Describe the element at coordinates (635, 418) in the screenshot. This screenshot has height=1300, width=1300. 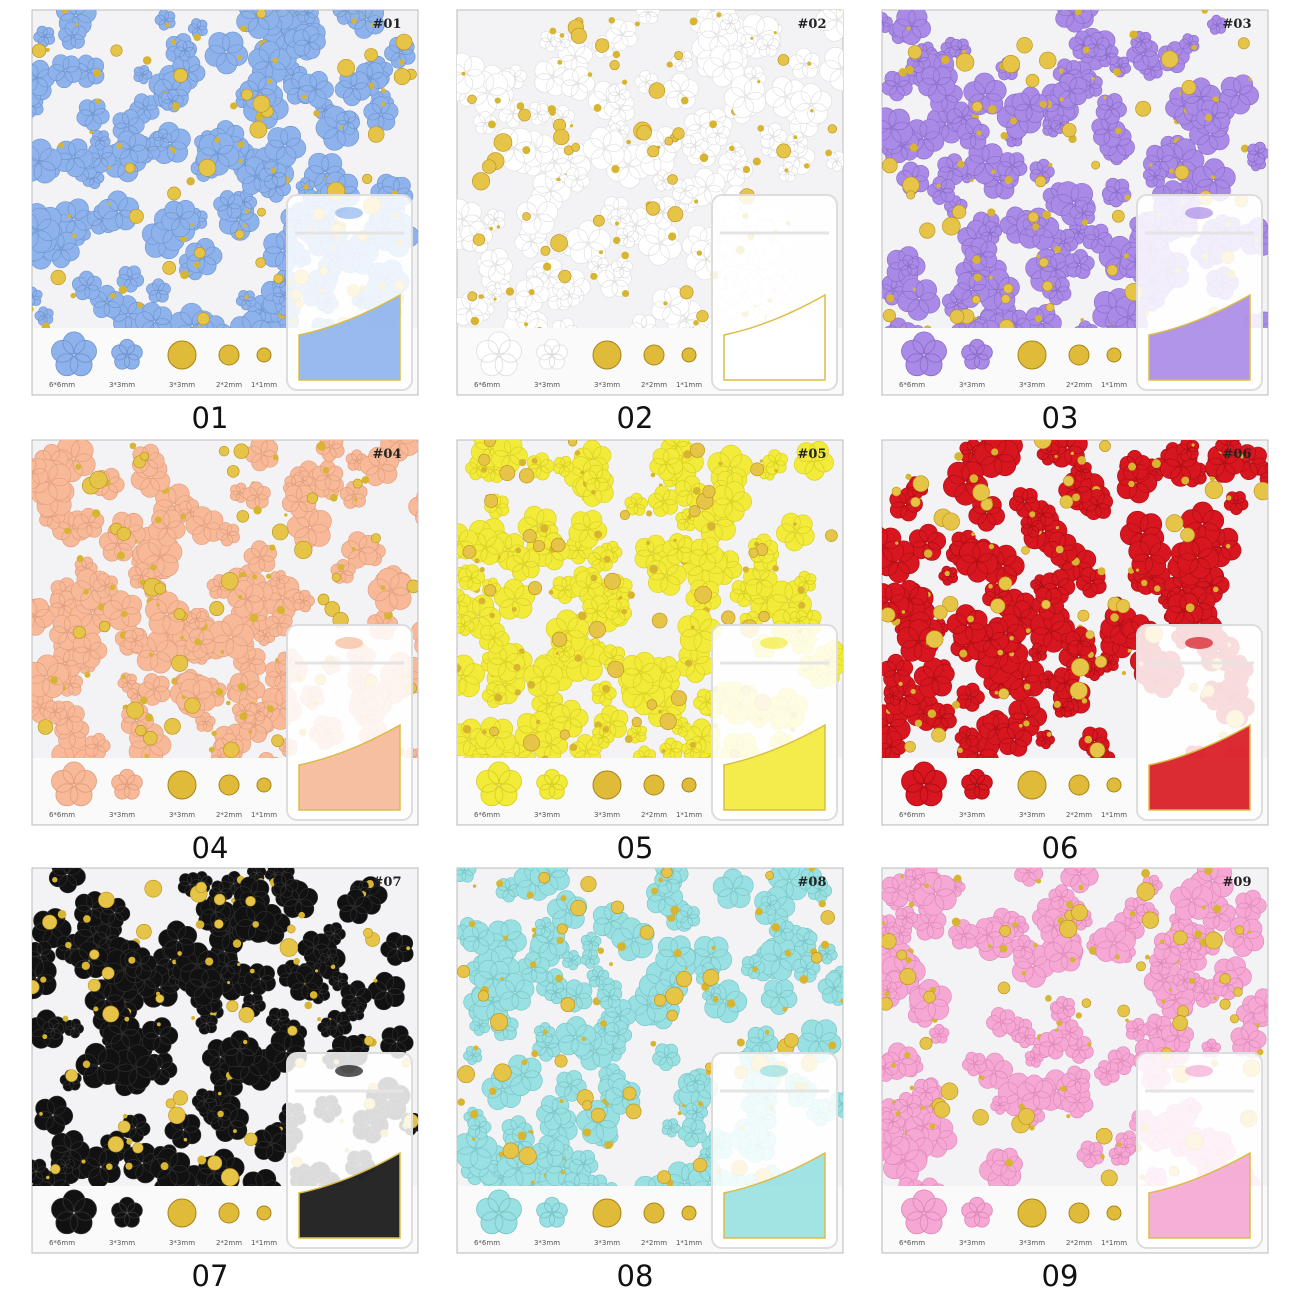
I see `panel-caption: 02` at that location.